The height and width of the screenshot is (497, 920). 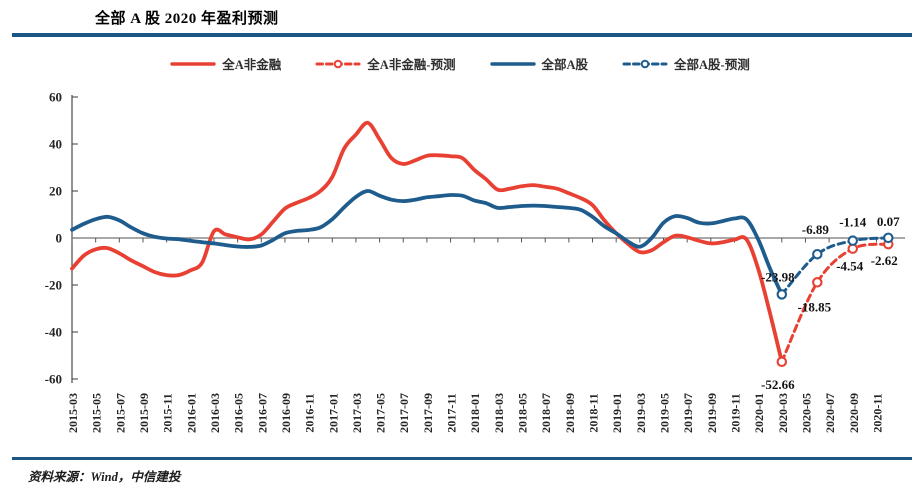 What do you see at coordinates (475, 413) in the screenshot?
I see `x-tick-label: 2018-01` at bounding box center [475, 413].